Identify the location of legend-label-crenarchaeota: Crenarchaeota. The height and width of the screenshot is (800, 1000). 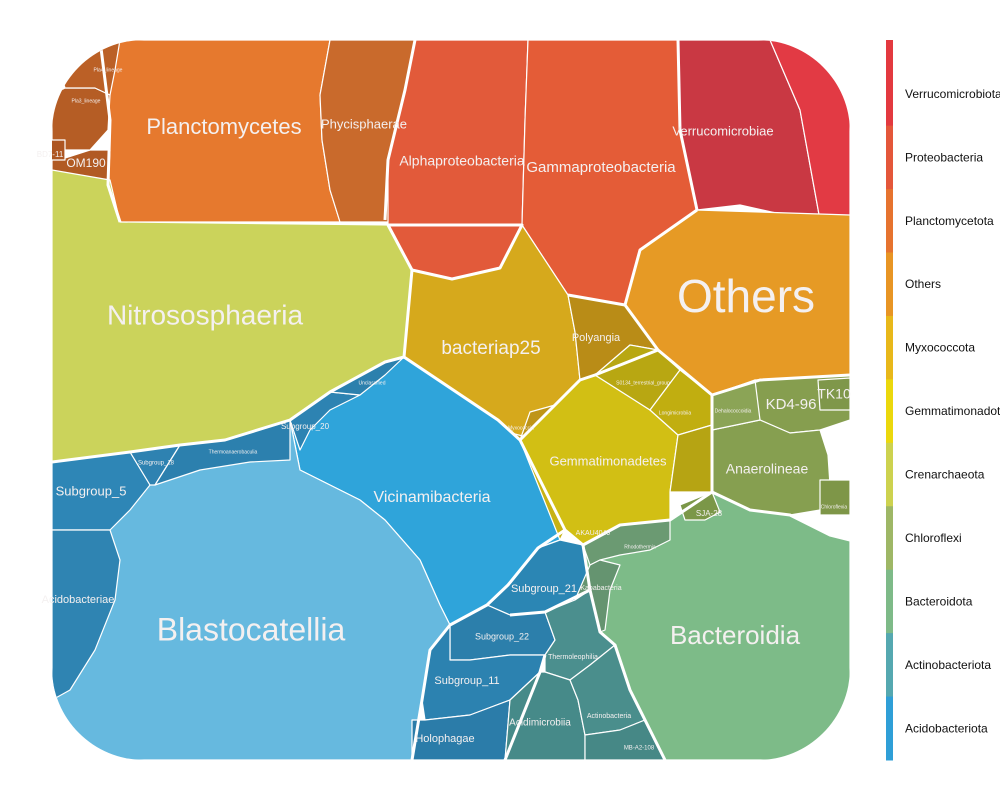
(945, 475).